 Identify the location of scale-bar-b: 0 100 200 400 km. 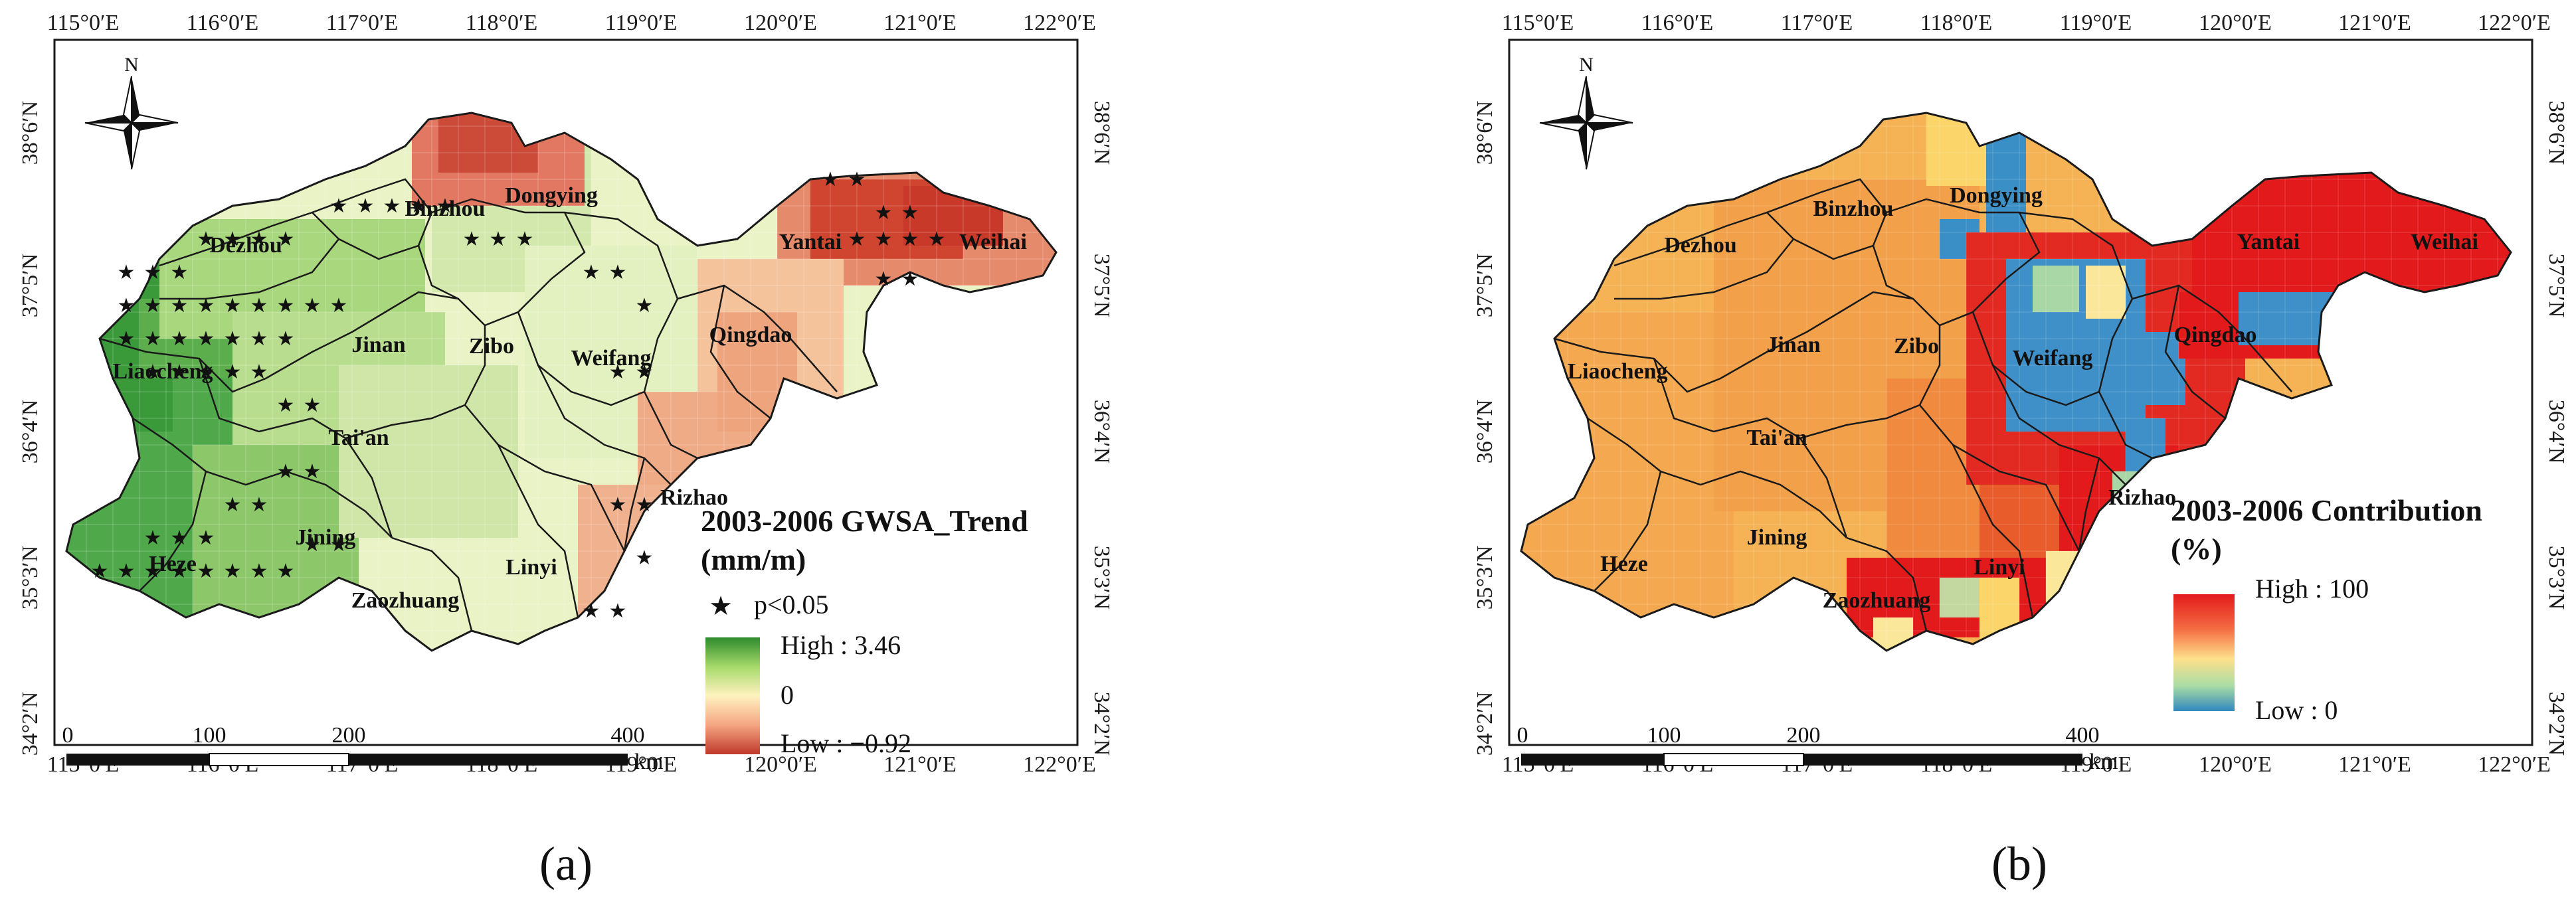
(1817, 749).